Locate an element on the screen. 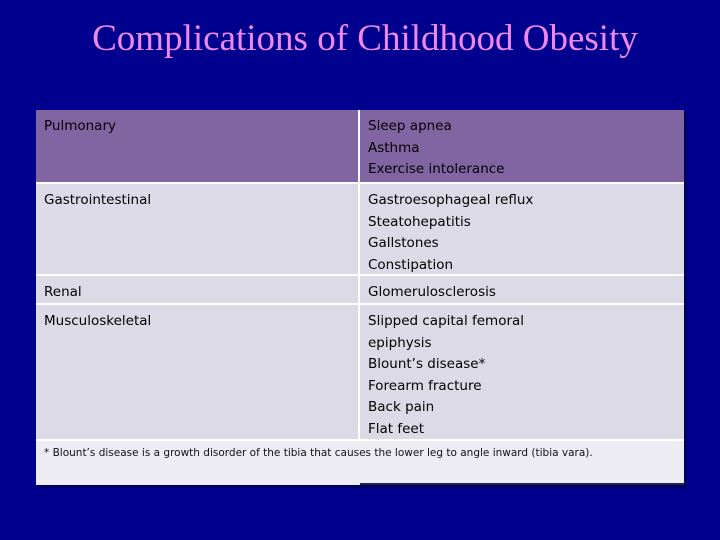 The width and height of the screenshot is (720, 540). complication-item: Gastroesophageal reflux is located at coordinates (451, 200).